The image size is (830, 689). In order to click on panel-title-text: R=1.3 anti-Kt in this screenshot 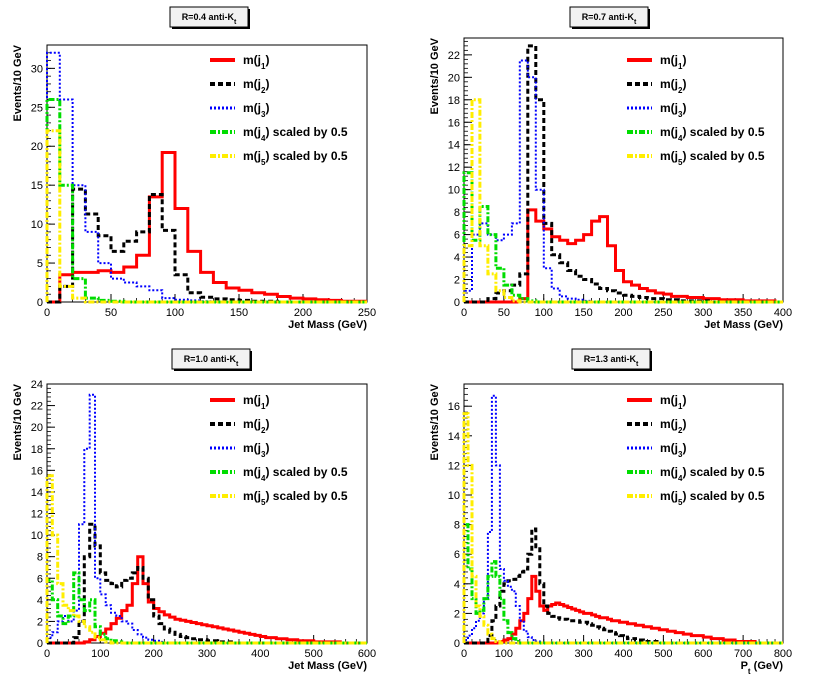, I will do `click(611, 361)`.